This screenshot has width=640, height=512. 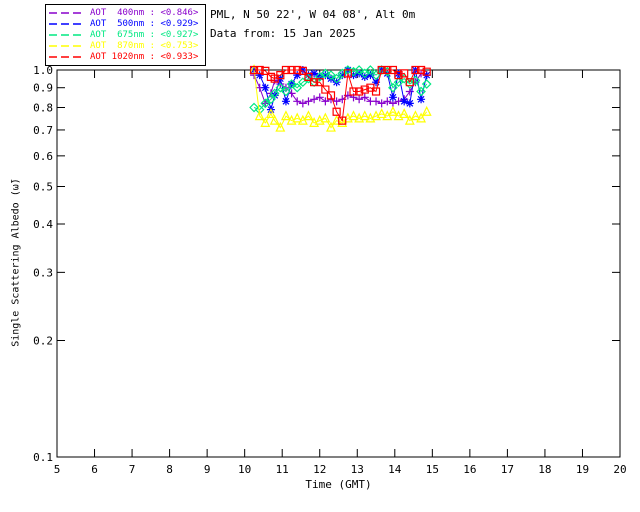 I want to click on legend-item: AOT 675nm : <0.927>, so click(x=125, y=35).